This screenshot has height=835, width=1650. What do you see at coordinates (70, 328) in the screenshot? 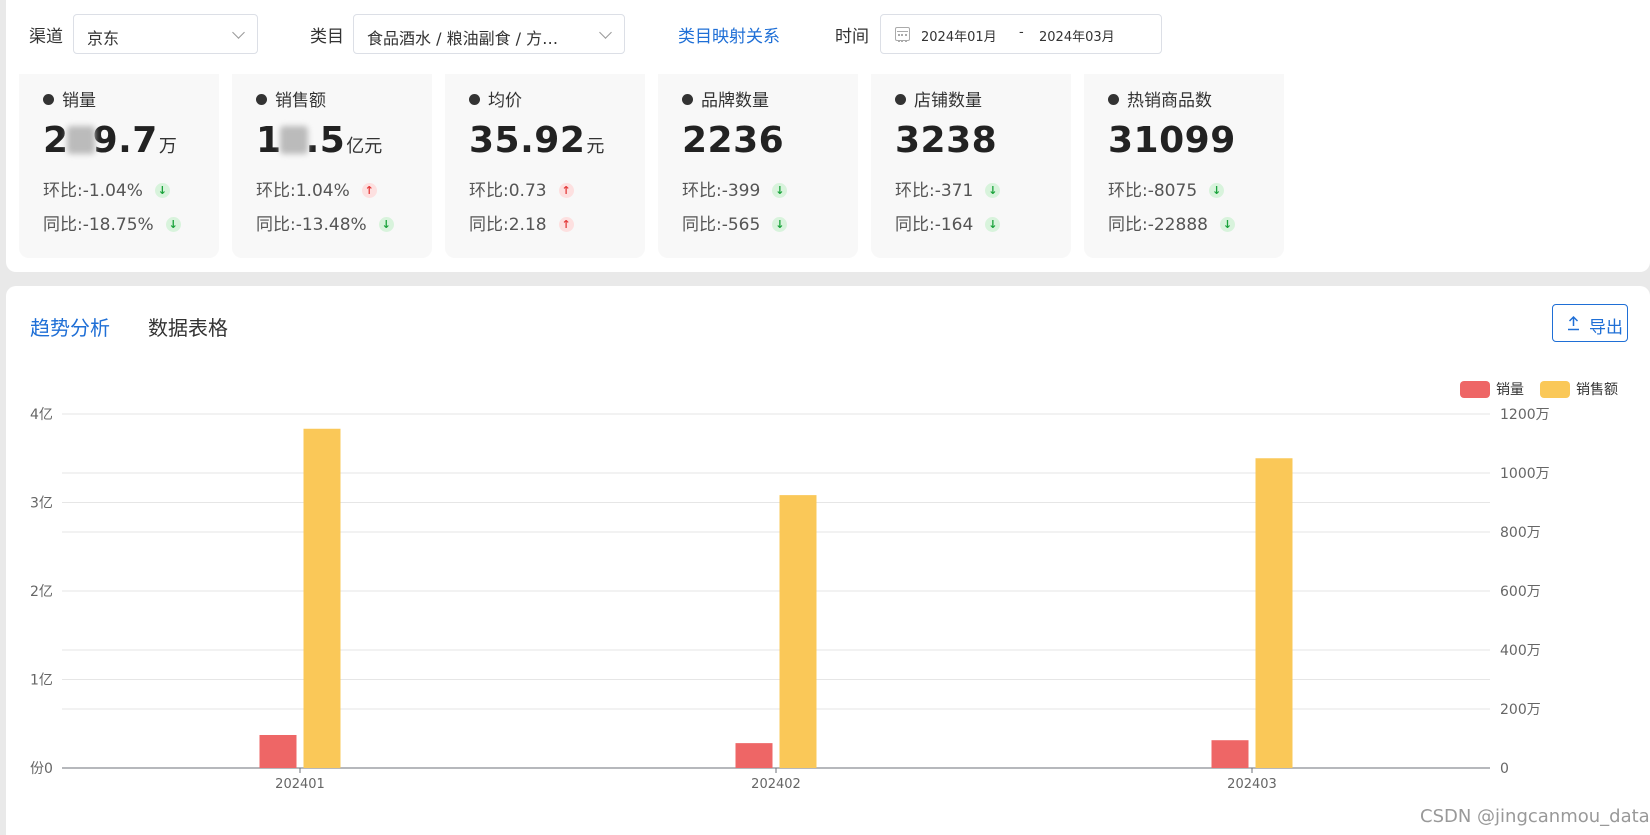
I see `tab-trend-analysis: 趋势分析` at bounding box center [70, 328].